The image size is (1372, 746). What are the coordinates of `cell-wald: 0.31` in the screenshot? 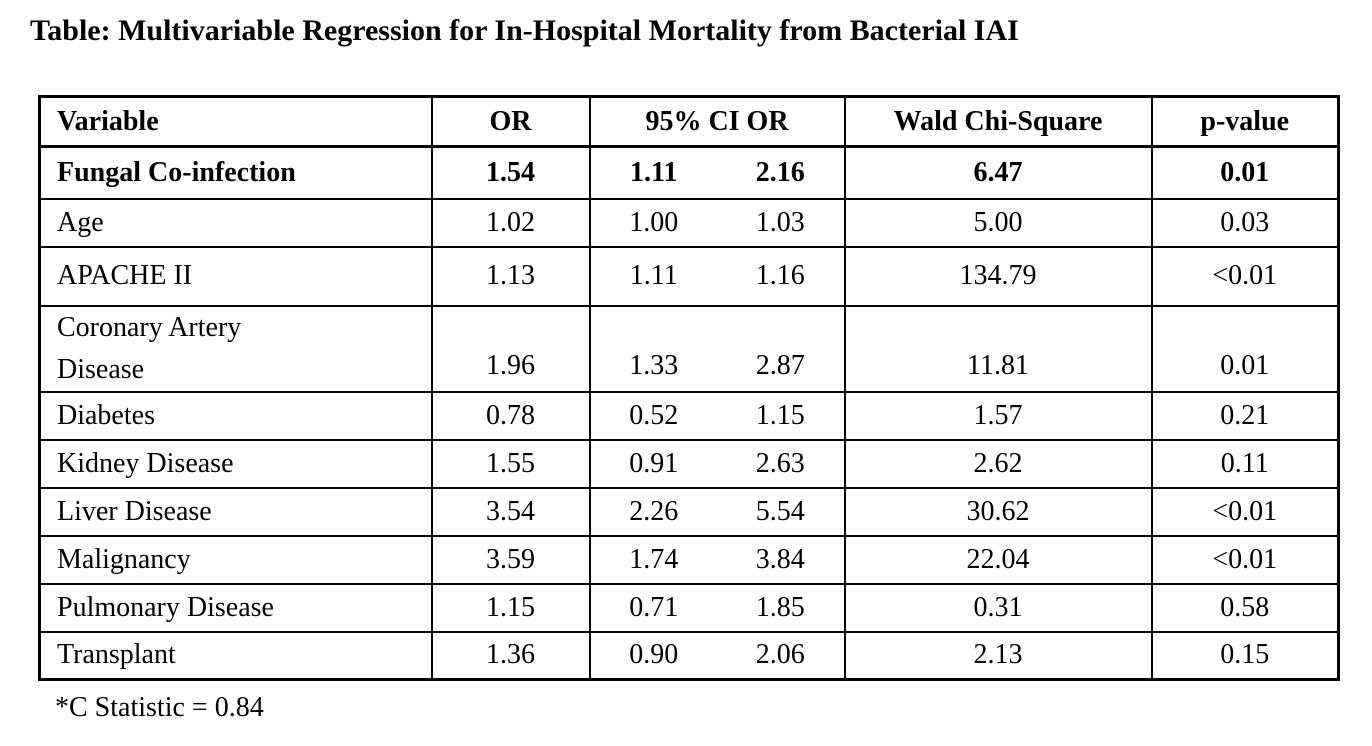 It's located at (998, 607).